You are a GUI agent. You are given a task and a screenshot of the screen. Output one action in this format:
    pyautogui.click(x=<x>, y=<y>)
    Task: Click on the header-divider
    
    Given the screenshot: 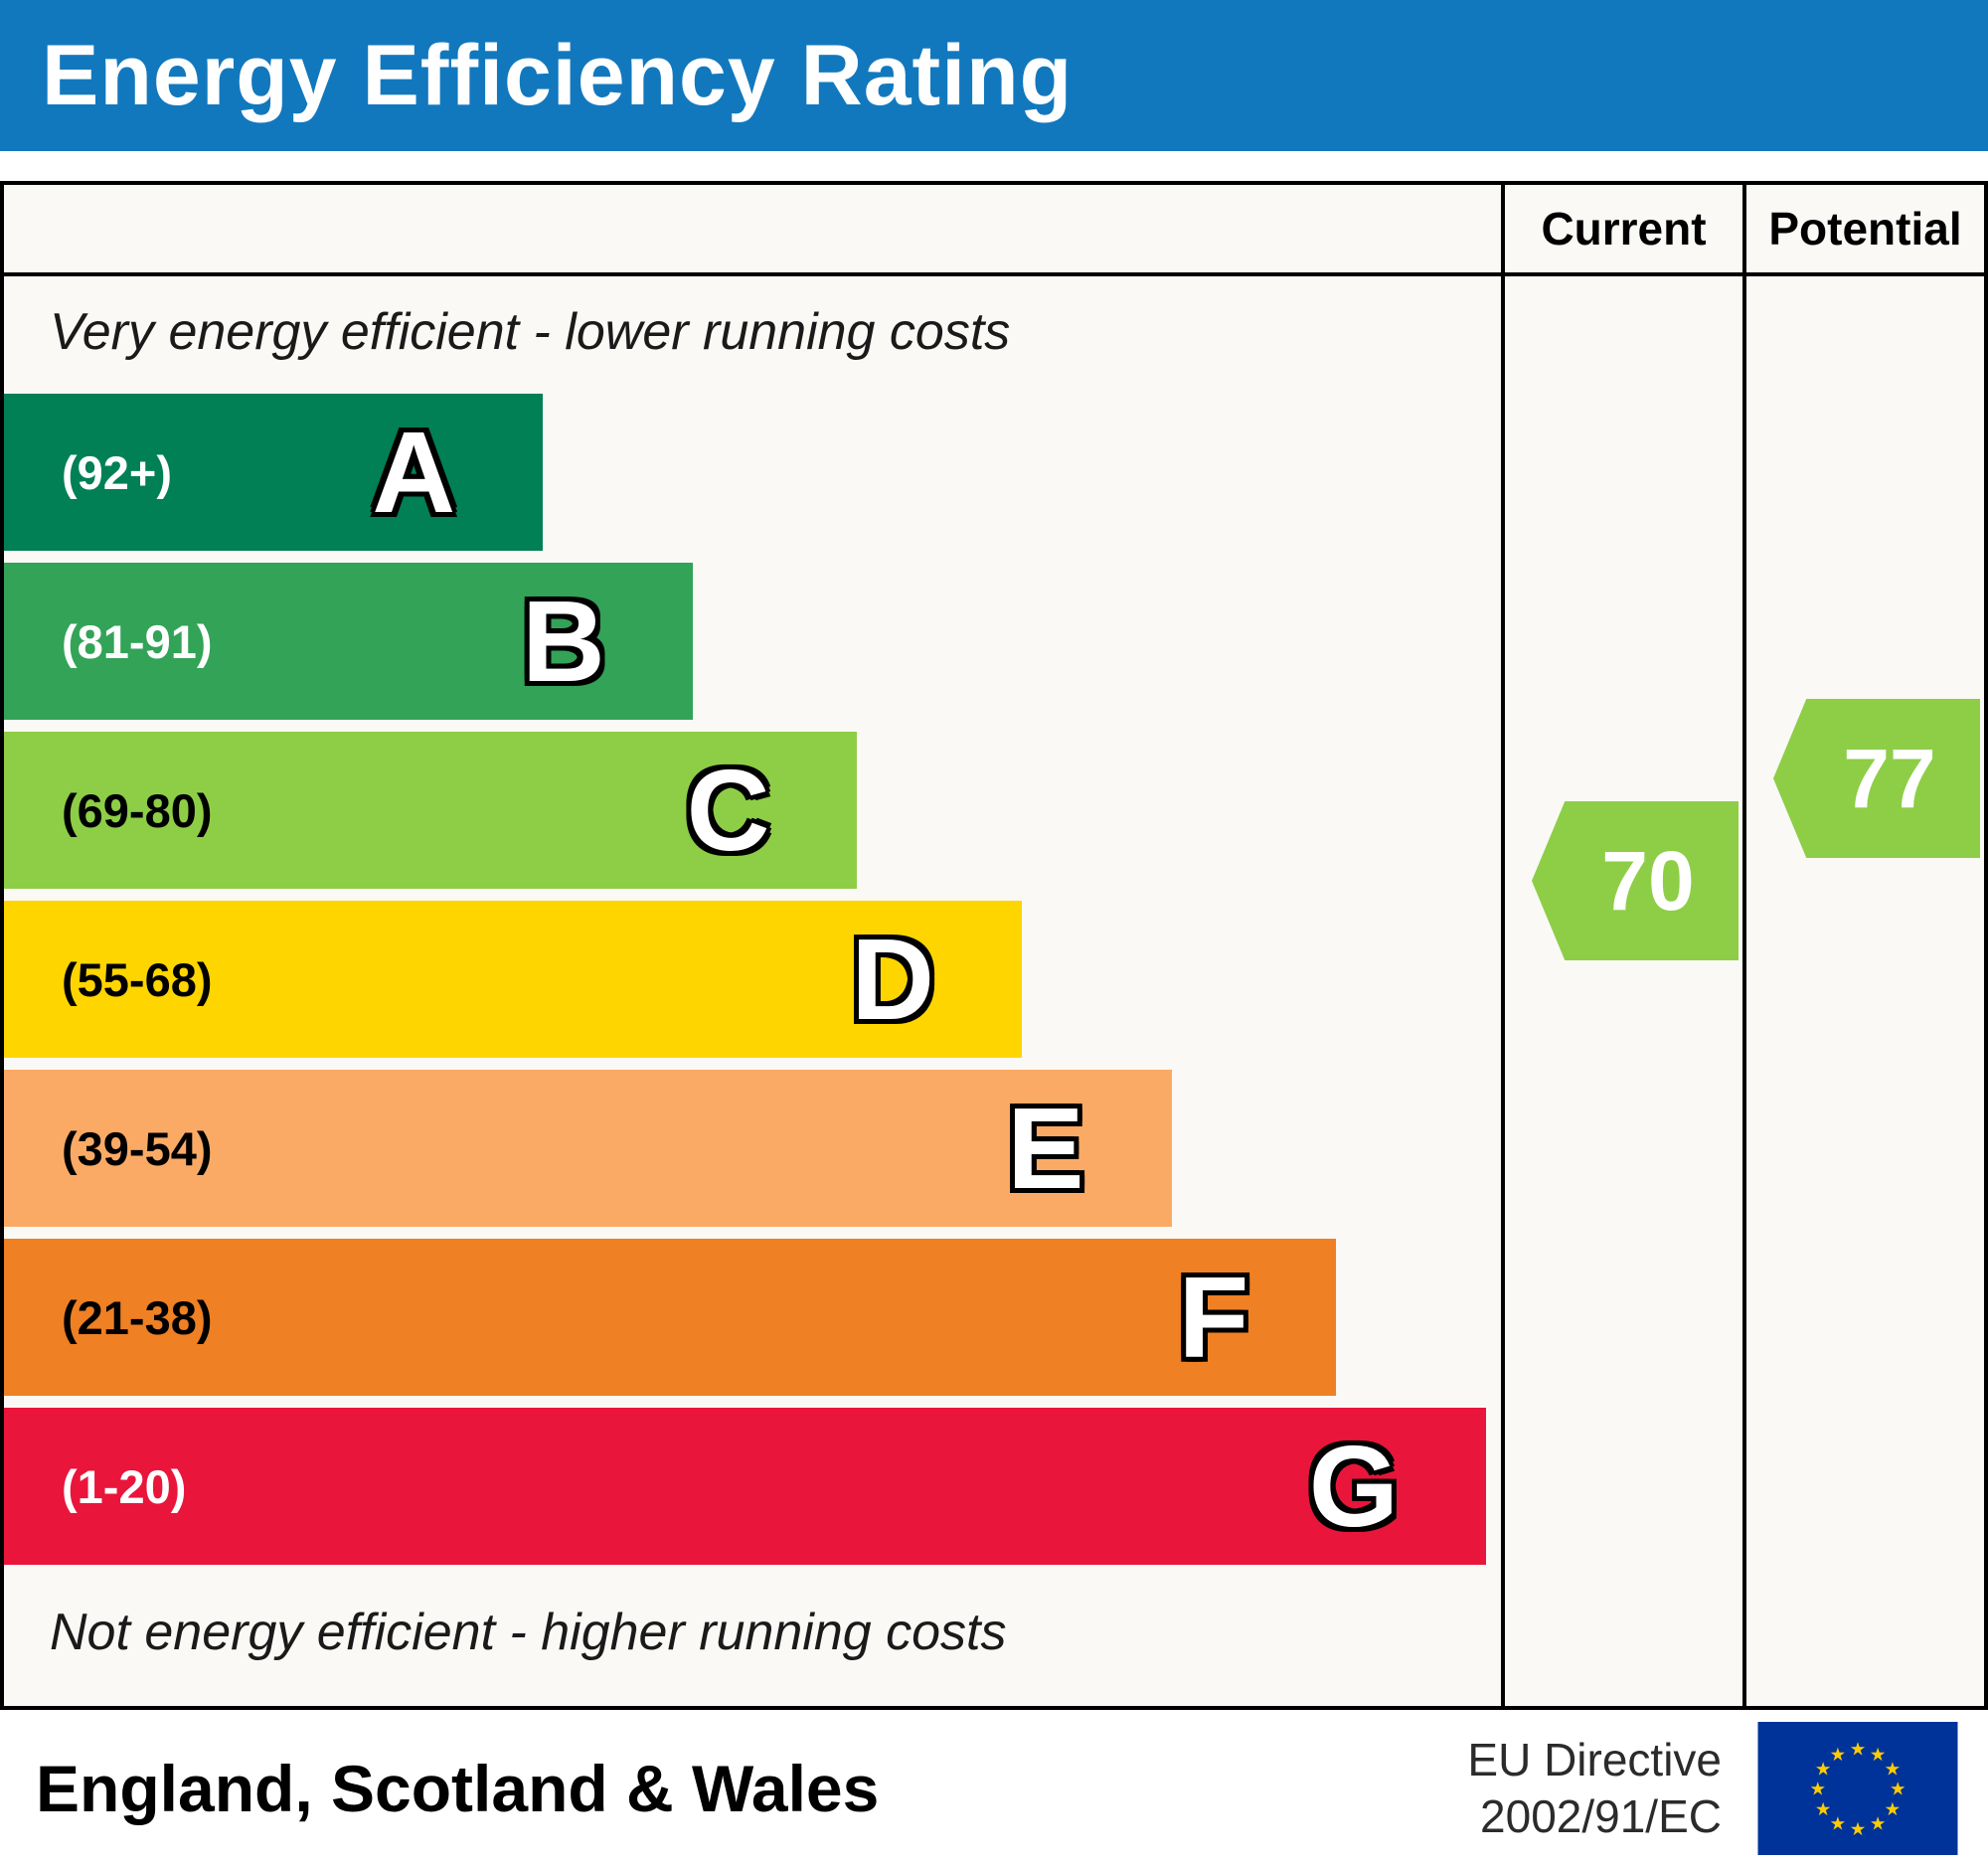 What is the action you would take?
    pyautogui.click(x=994, y=166)
    